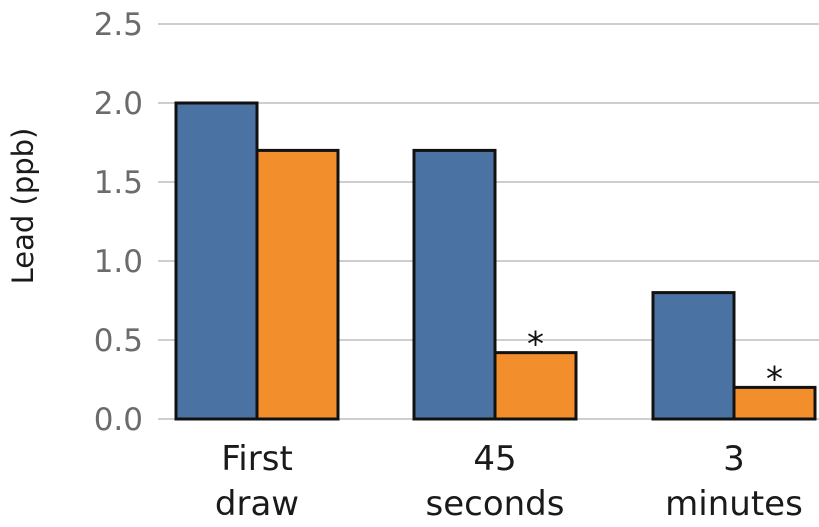  Describe the element at coordinates (509, 481) in the screenshot. I see `x-axis-labels: First draw 45 seconds 3 minutes` at that location.